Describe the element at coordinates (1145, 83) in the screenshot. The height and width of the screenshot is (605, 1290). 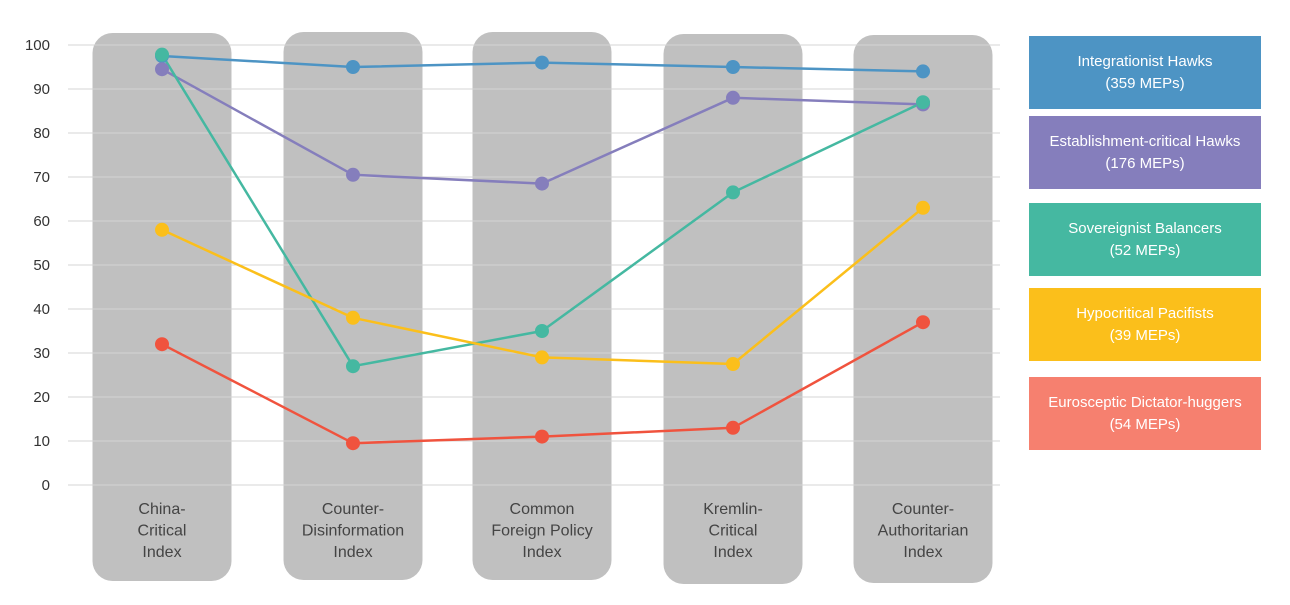
I see `legend-series-count: (359 MEPs)` at that location.